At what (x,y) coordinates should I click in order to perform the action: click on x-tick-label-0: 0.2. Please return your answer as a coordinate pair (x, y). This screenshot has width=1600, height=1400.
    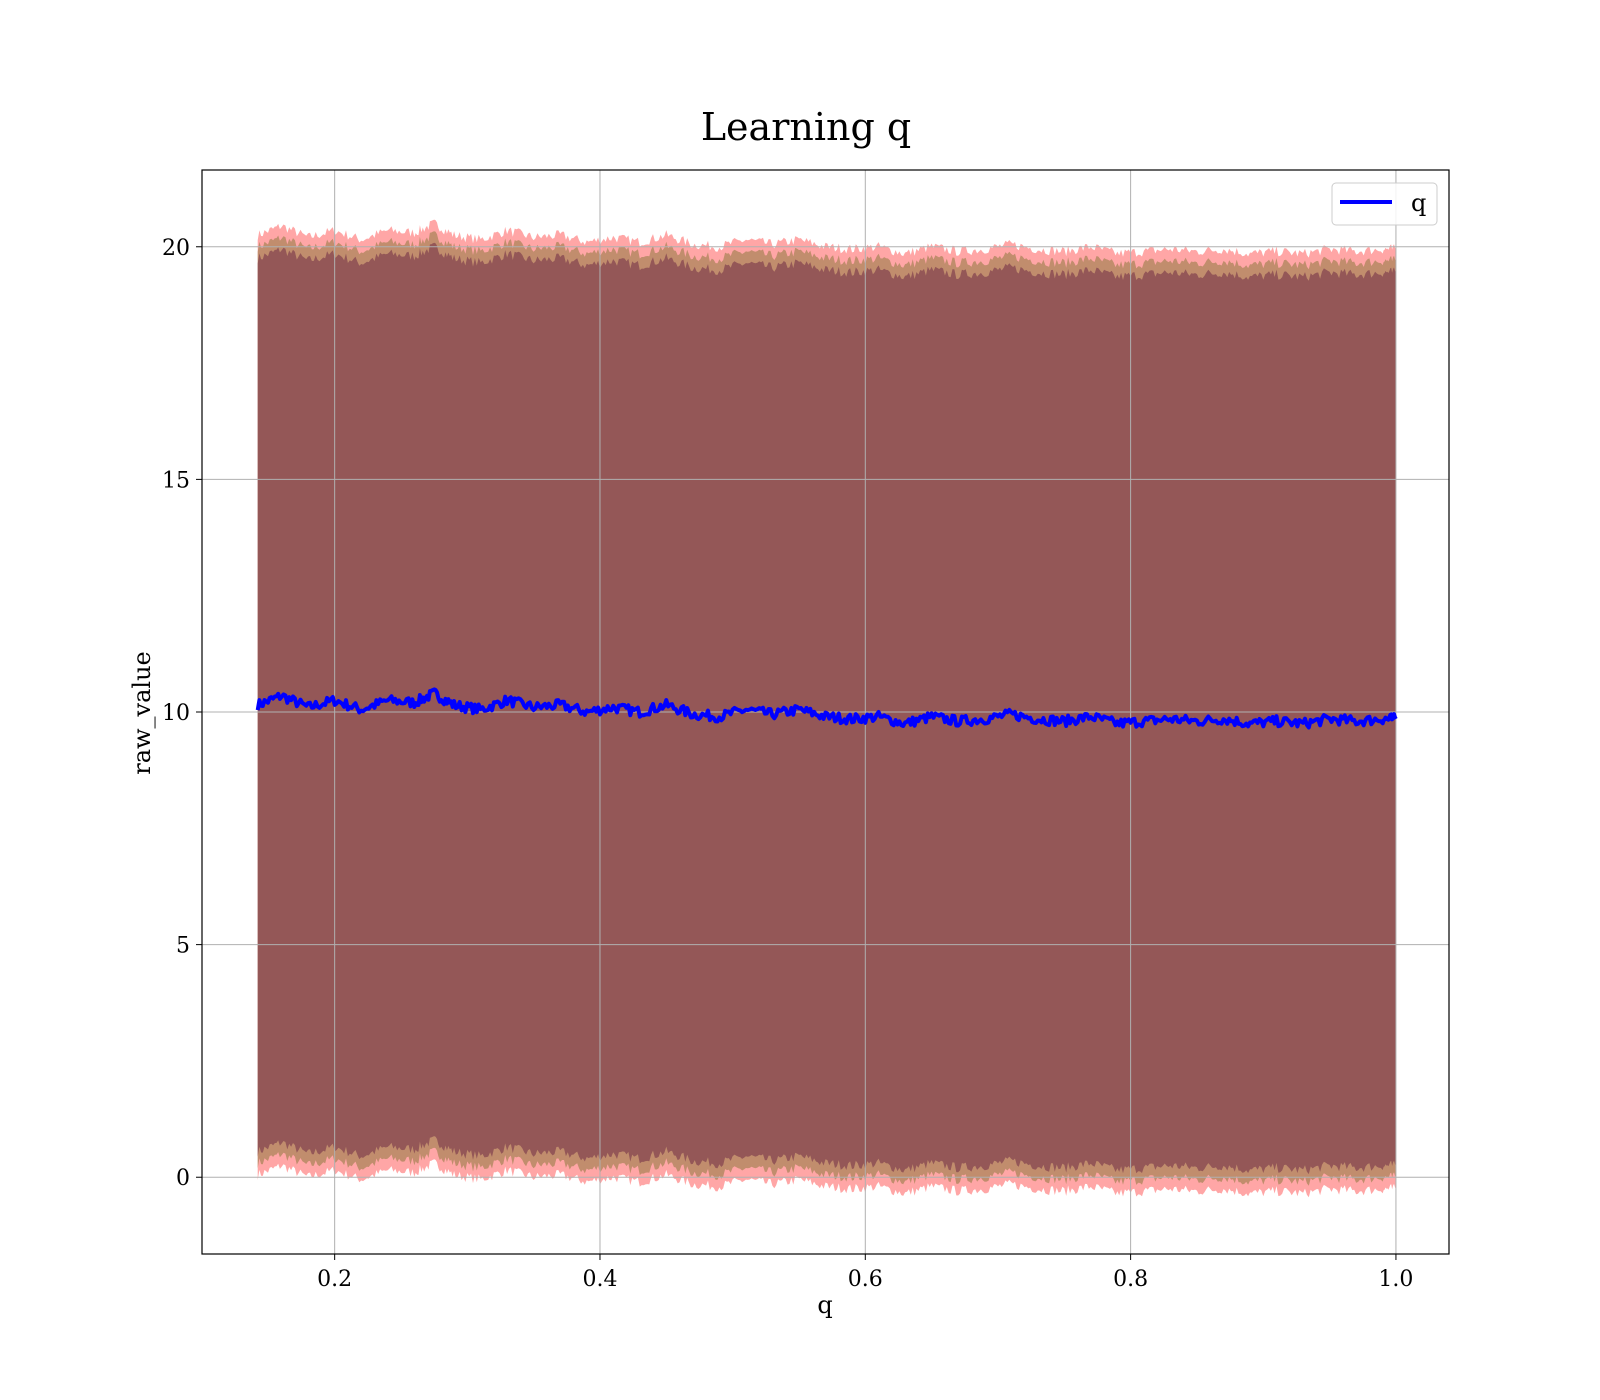
    Looking at the image, I should click on (334, 1279).